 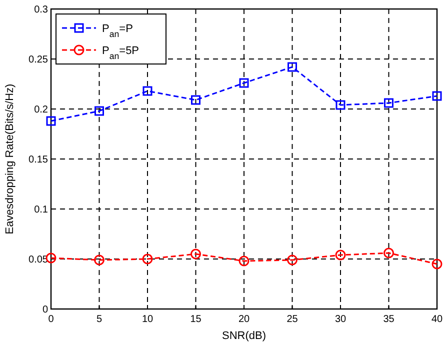 What do you see at coordinates (292, 319) in the screenshot?
I see `x-tick-label: 25` at bounding box center [292, 319].